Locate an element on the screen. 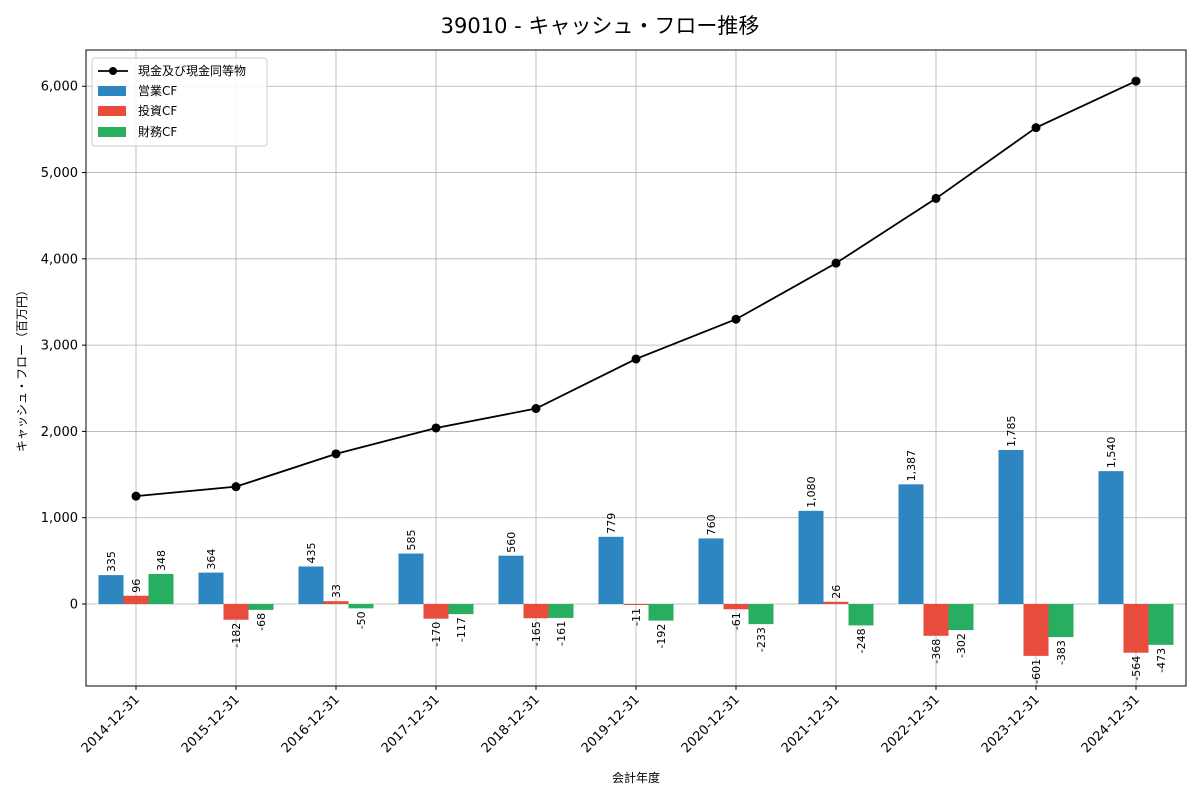 The height and width of the screenshot is (800, 1200). x-tick-label: 2024-12-31 is located at coordinates (1111, 724).